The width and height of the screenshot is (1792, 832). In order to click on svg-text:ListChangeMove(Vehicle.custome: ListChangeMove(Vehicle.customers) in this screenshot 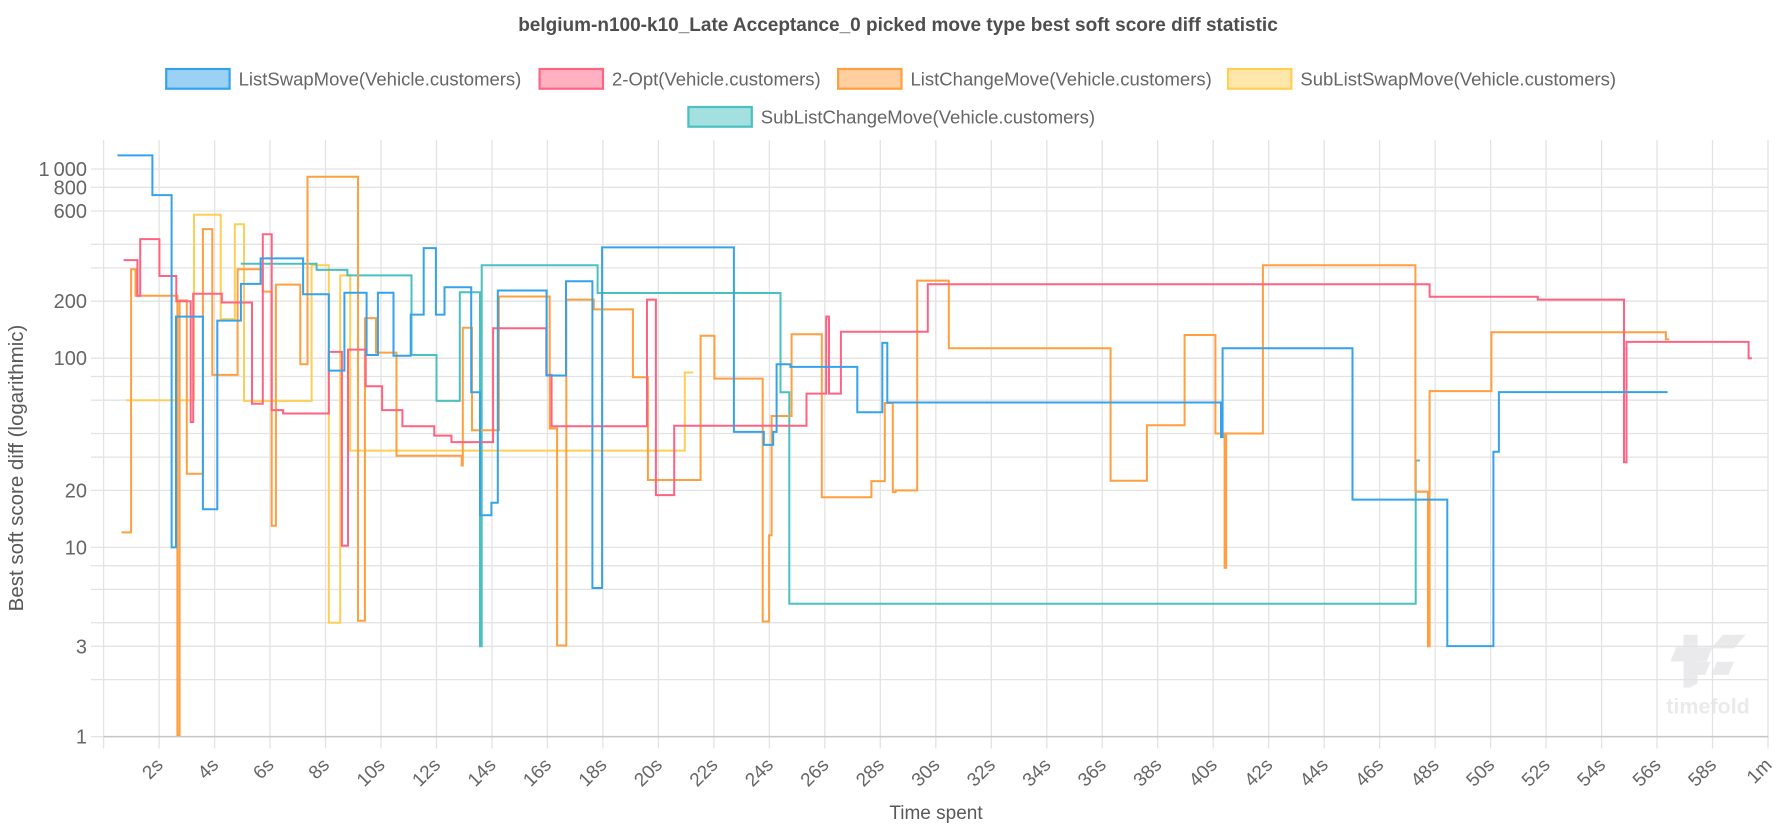, I will do `click(1061, 79)`.